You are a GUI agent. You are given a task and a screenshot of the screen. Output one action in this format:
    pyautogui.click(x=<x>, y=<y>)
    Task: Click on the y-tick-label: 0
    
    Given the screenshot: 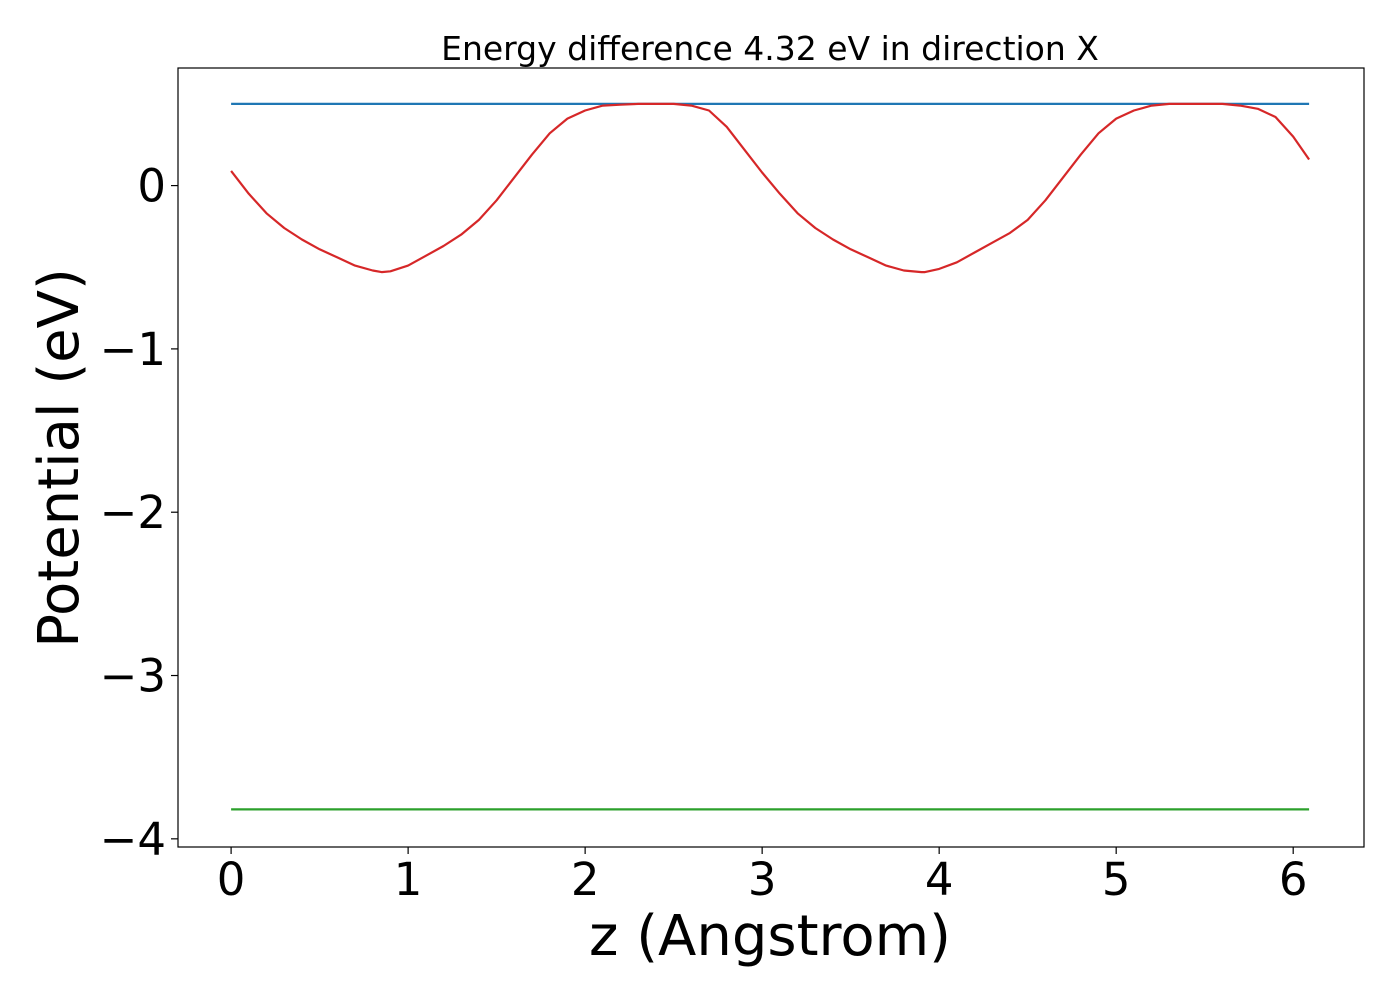 What is the action you would take?
    pyautogui.click(x=151, y=186)
    